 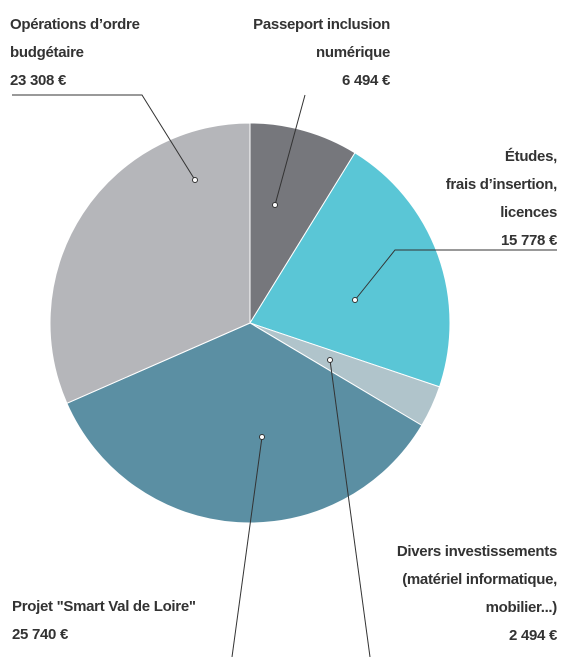 What do you see at coordinates (353, 52) in the screenshot?
I see `slice-label: numérique` at bounding box center [353, 52].